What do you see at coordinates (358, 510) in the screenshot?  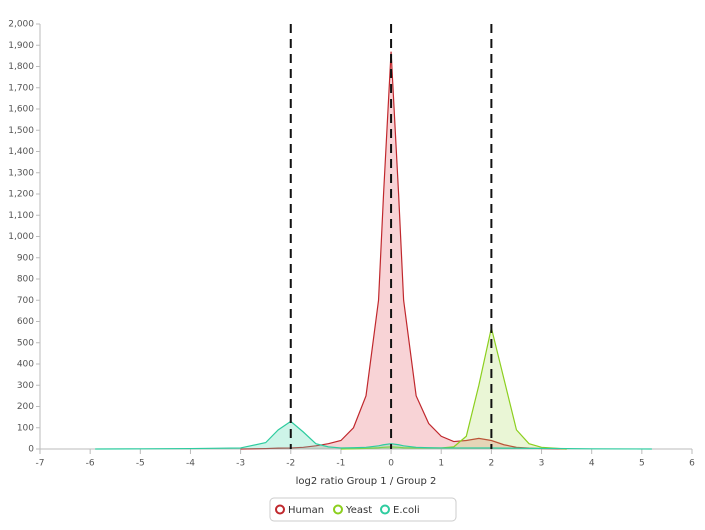 I see `legend-label: Yeast` at bounding box center [358, 510].